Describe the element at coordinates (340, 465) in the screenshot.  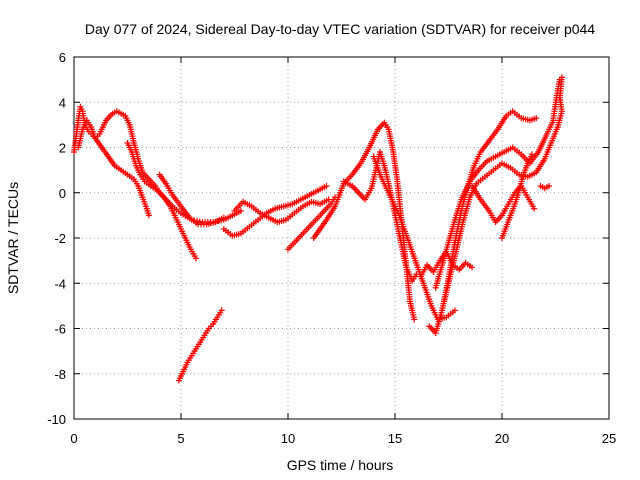
I see `x-axis-title: GPS time / hours` at that location.